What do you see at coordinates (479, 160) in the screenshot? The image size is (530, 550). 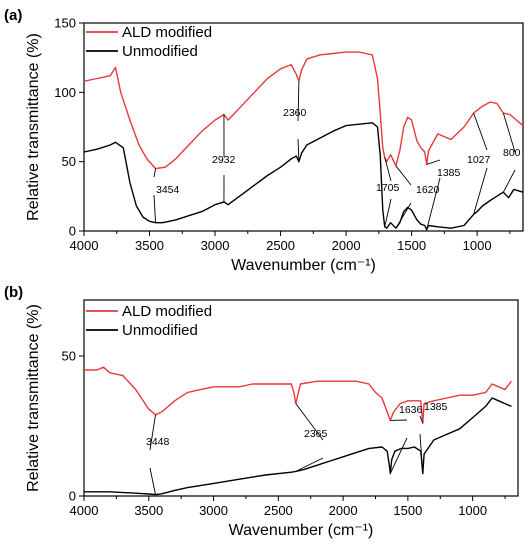 I see `peak-label: 1027` at bounding box center [479, 160].